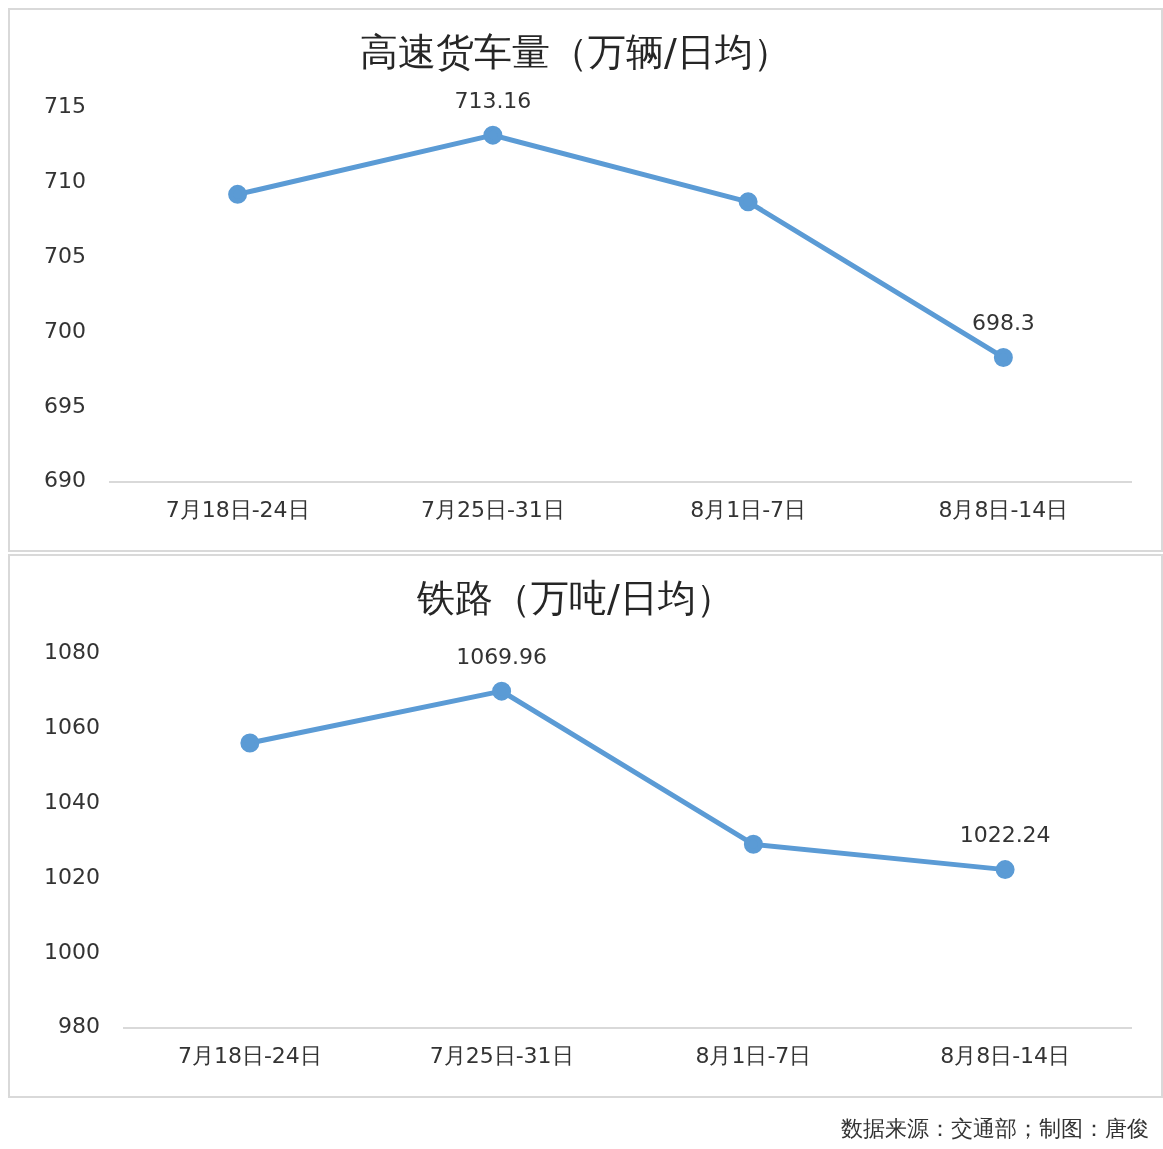 The width and height of the screenshot is (1163, 1149). Describe the element at coordinates (1003, 323) in the screenshot. I see `data-label: 698.3` at that location.